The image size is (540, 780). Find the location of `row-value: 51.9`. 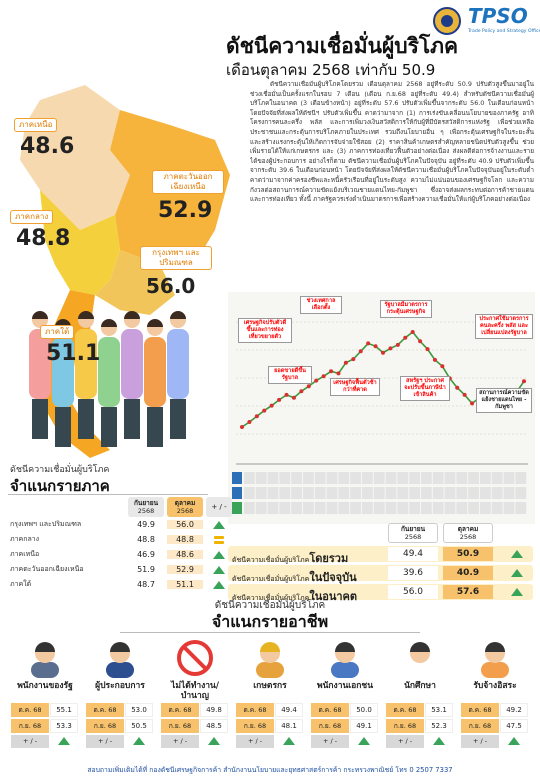

row-value: 51.9 is located at coordinates (146, 569).